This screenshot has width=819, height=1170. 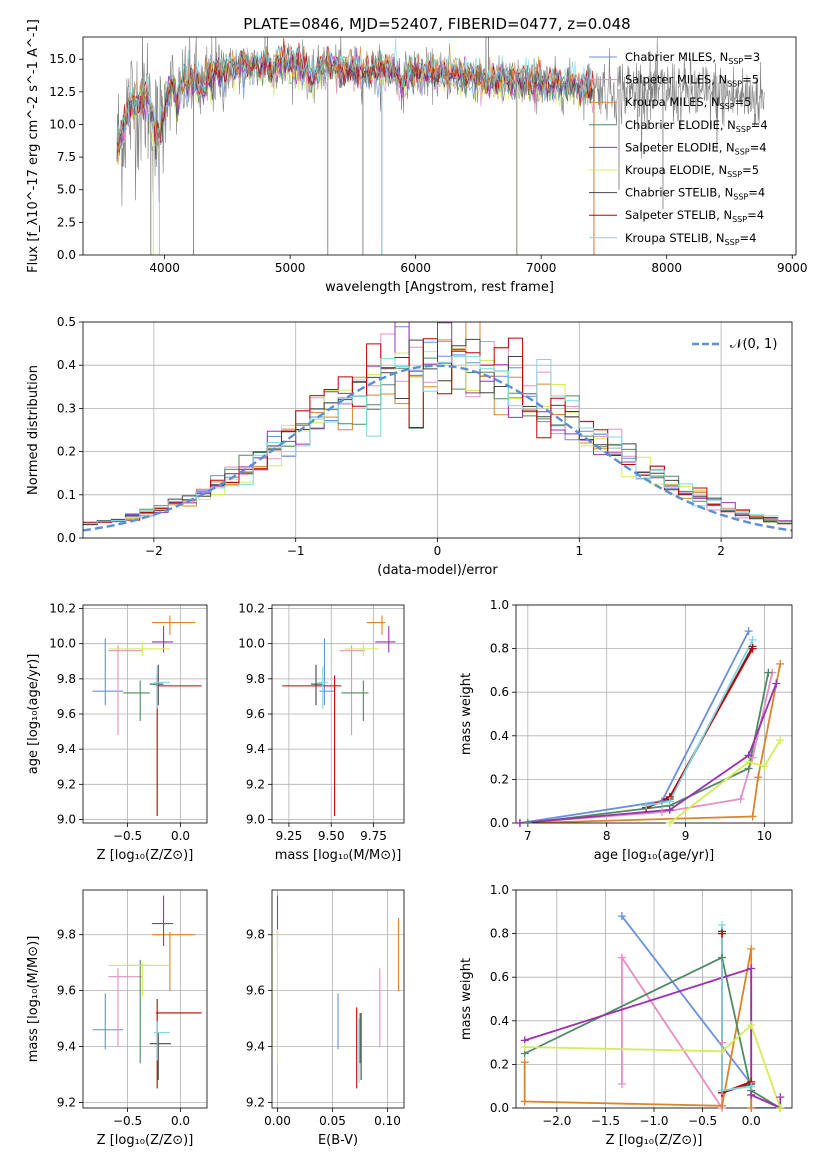 I want to click on plot-area-weight_vs_age, so click(x=650, y=726).